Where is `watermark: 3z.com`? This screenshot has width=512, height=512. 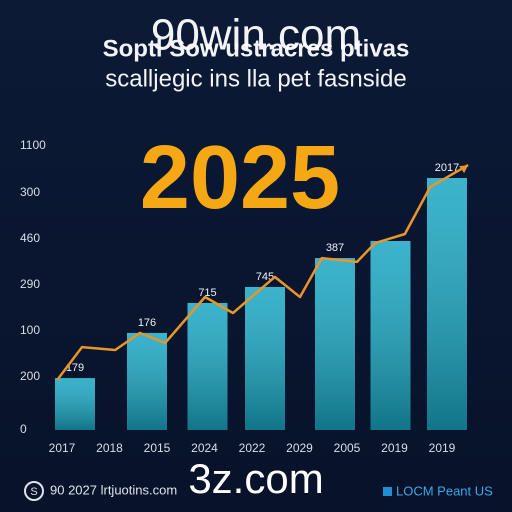 watermark: 3z.com is located at coordinates (255, 478).